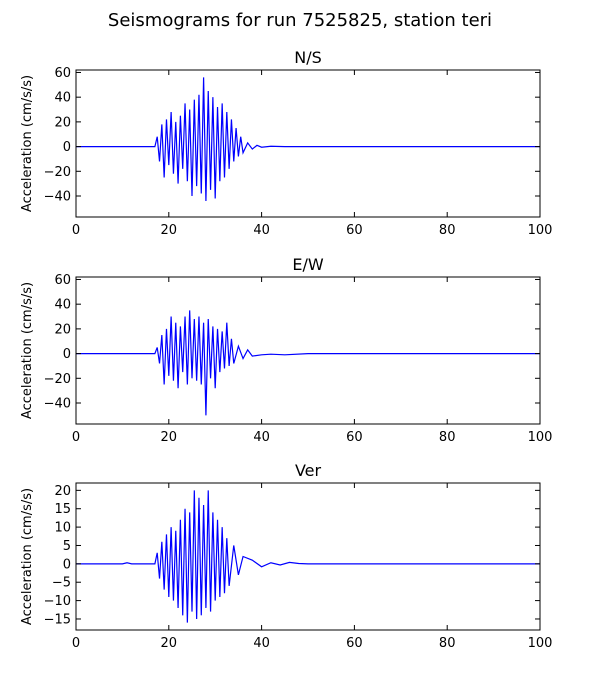 The height and width of the screenshot is (700, 600). What do you see at coordinates (67, 546) in the screenshot?
I see `y-tick-label: 5` at bounding box center [67, 546].